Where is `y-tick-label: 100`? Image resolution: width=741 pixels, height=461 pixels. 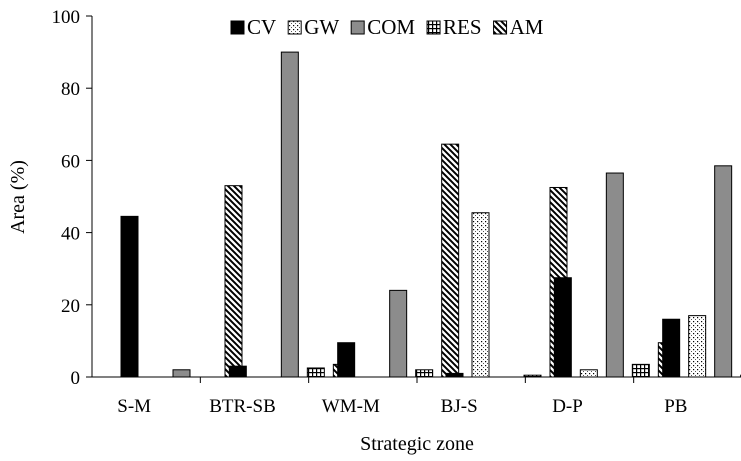
y-tick-label: 100 is located at coordinates (66, 17).